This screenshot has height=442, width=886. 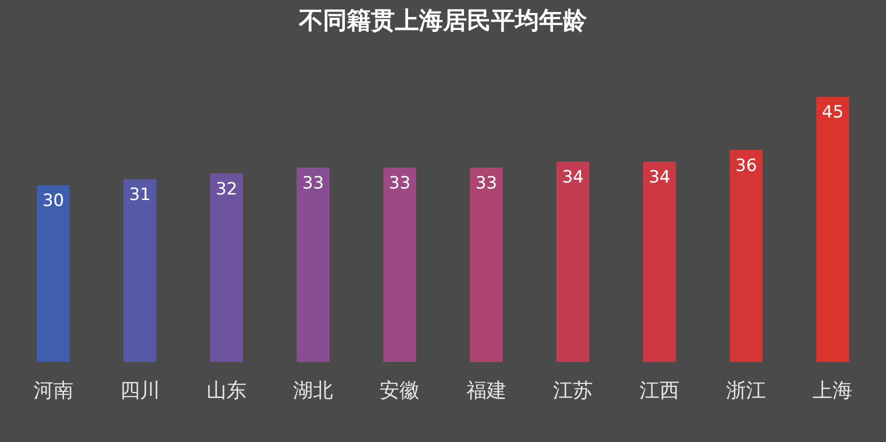 I want to click on x-tick-label: 福建, so click(x=486, y=390).